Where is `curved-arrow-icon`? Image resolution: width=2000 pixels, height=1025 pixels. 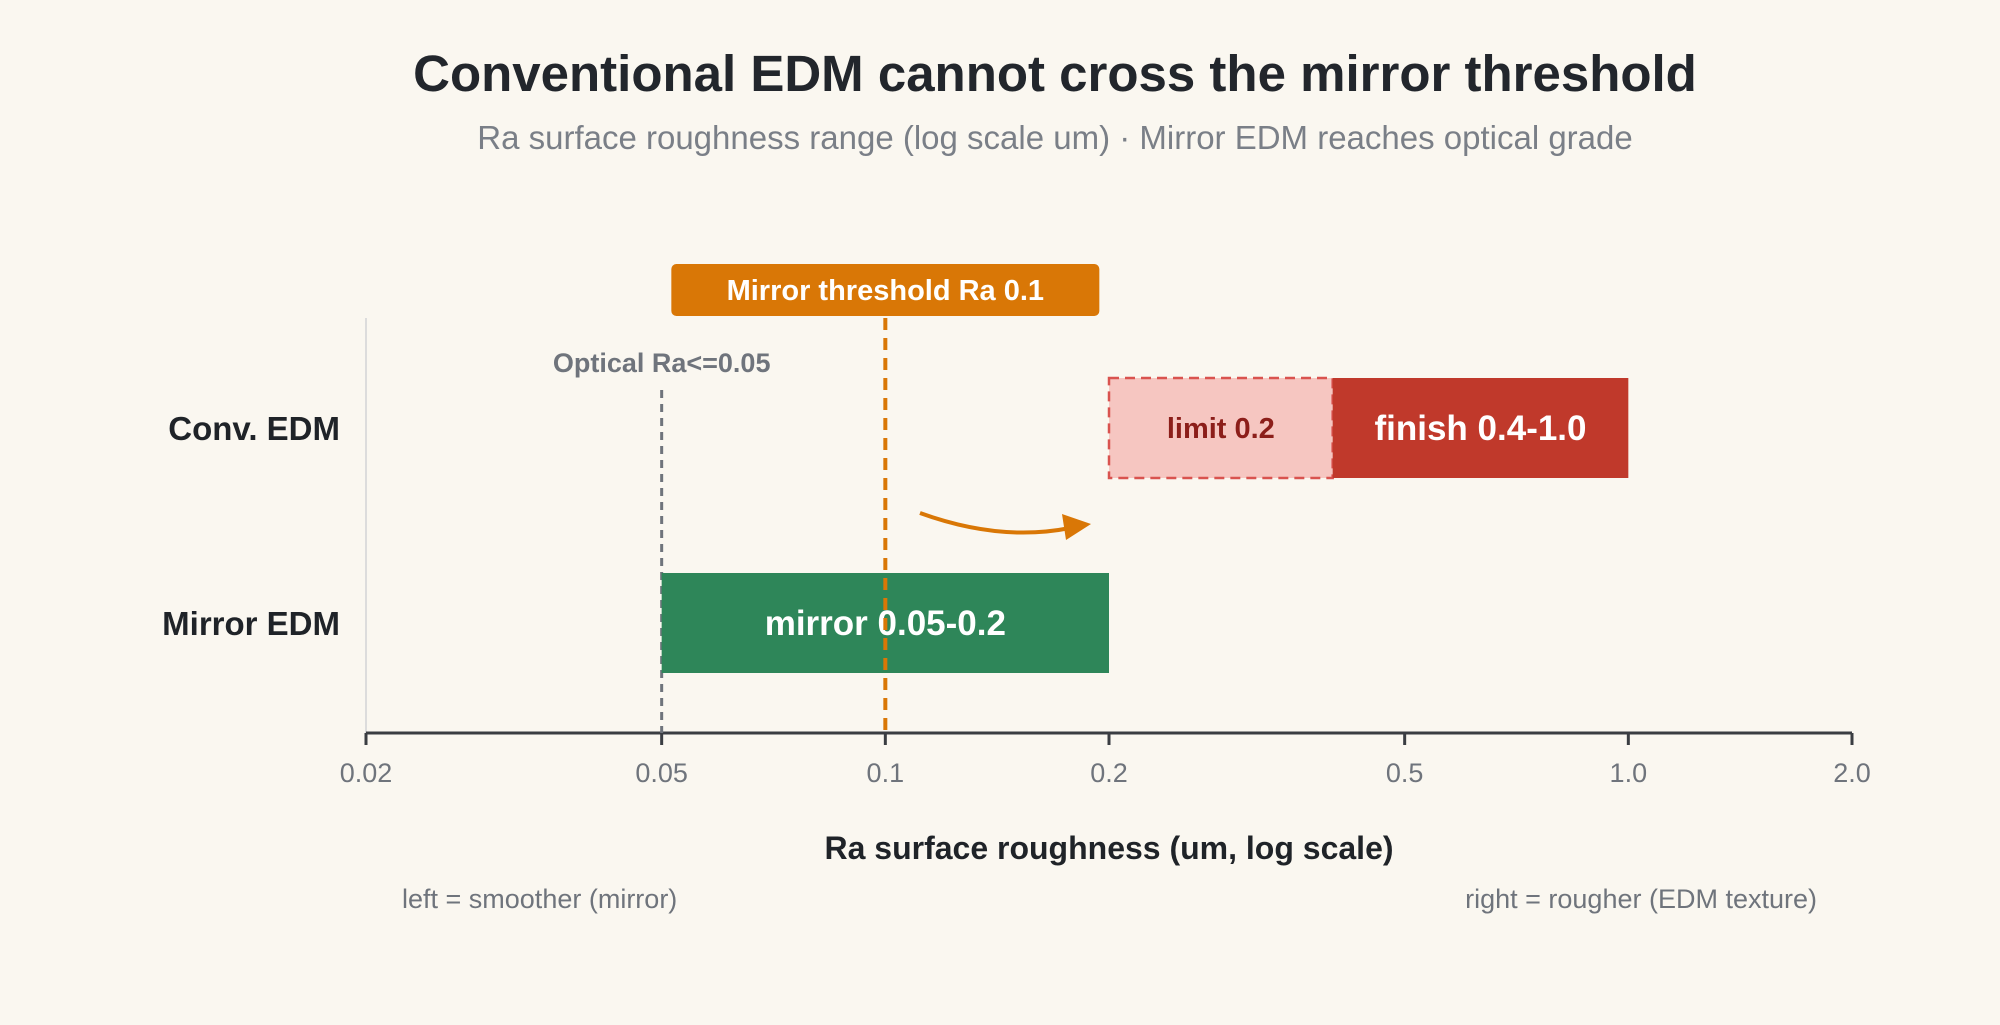
curved-arrow-icon is located at coordinates (995, 523).